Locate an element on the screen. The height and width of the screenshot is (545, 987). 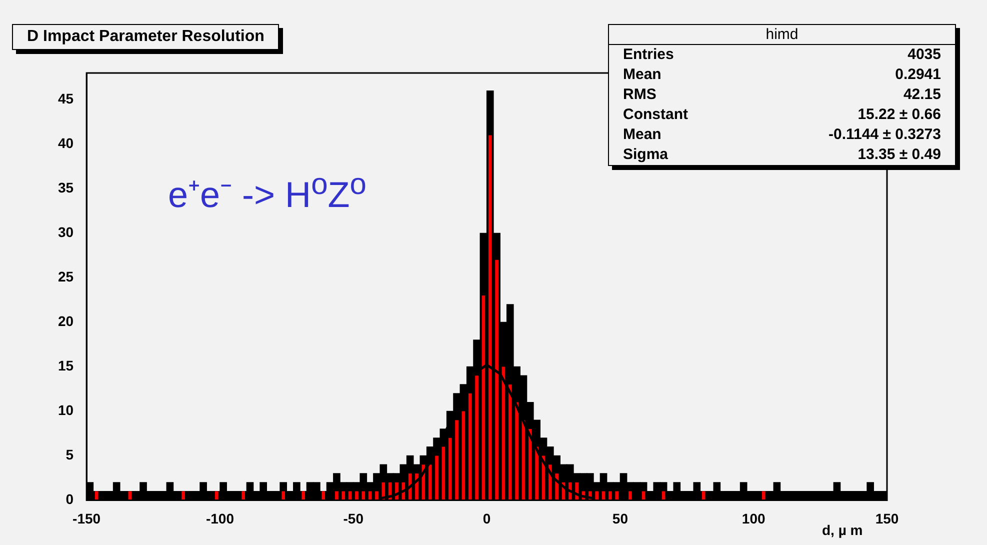
annotation: RMS is located at coordinates (639, 94).